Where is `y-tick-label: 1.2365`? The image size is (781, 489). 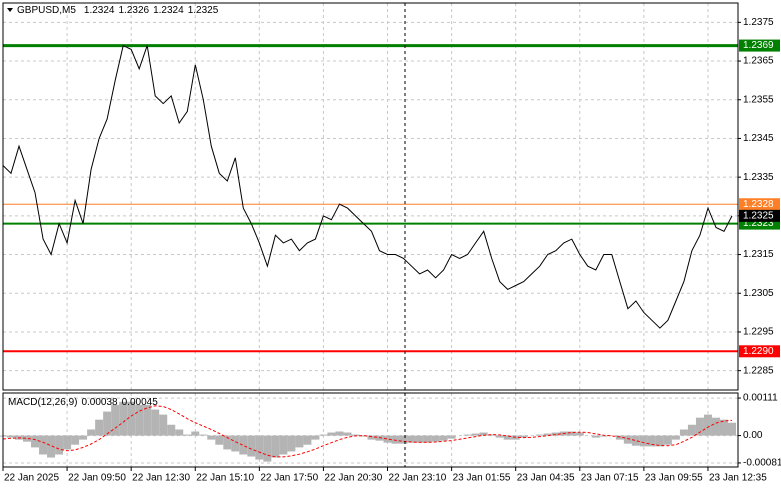
y-tick-label: 1.2365 is located at coordinates (758, 61).